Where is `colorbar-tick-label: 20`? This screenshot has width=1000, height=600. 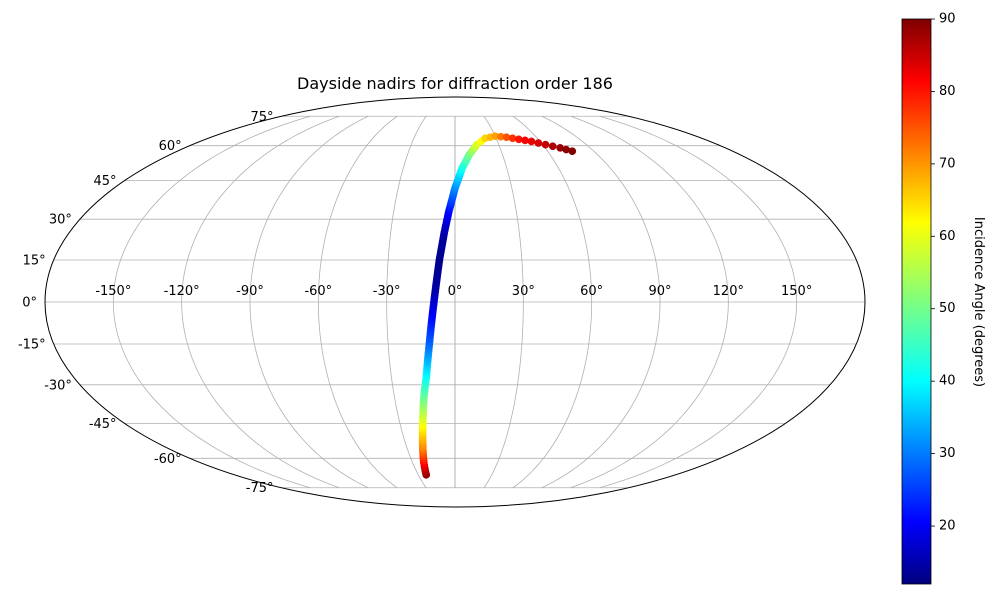 colorbar-tick-label: 20 is located at coordinates (947, 526).